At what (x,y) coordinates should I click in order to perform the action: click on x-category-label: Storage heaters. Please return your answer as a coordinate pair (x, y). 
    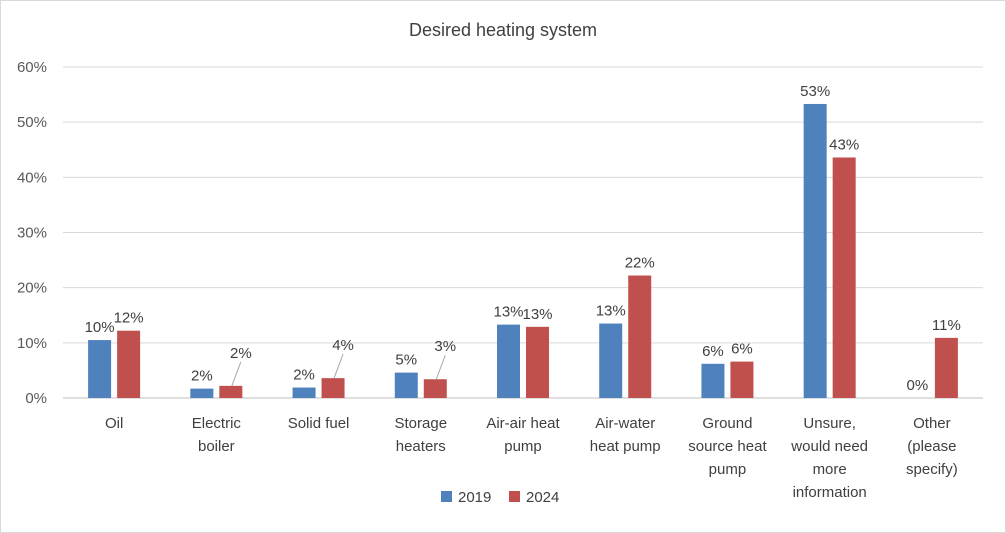
    Looking at the image, I should click on (421, 435).